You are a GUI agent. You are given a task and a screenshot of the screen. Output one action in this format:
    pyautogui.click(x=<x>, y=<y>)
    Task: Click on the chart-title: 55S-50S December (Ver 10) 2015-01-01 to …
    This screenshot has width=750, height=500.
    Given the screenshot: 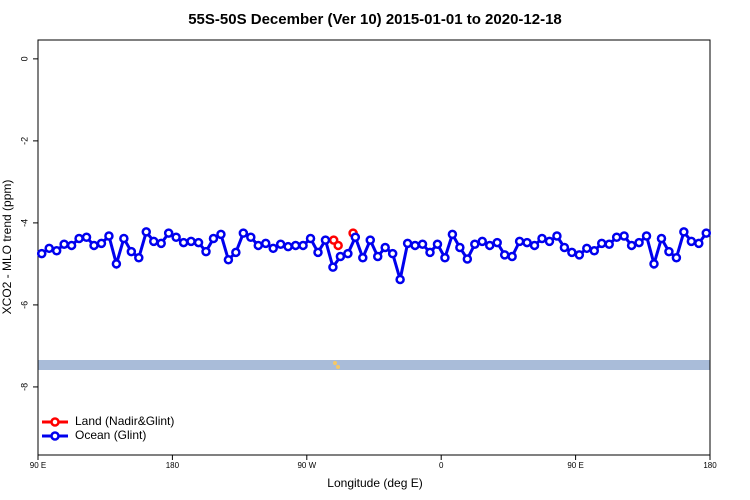 What is the action you would take?
    pyautogui.click(x=375, y=19)
    